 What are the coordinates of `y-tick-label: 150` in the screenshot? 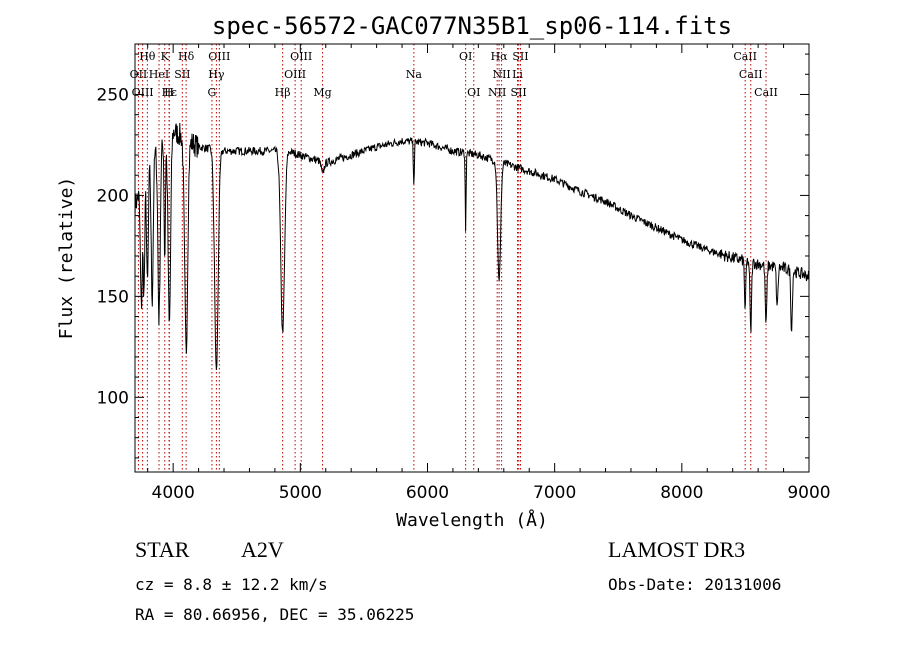 It's located at (113, 297).